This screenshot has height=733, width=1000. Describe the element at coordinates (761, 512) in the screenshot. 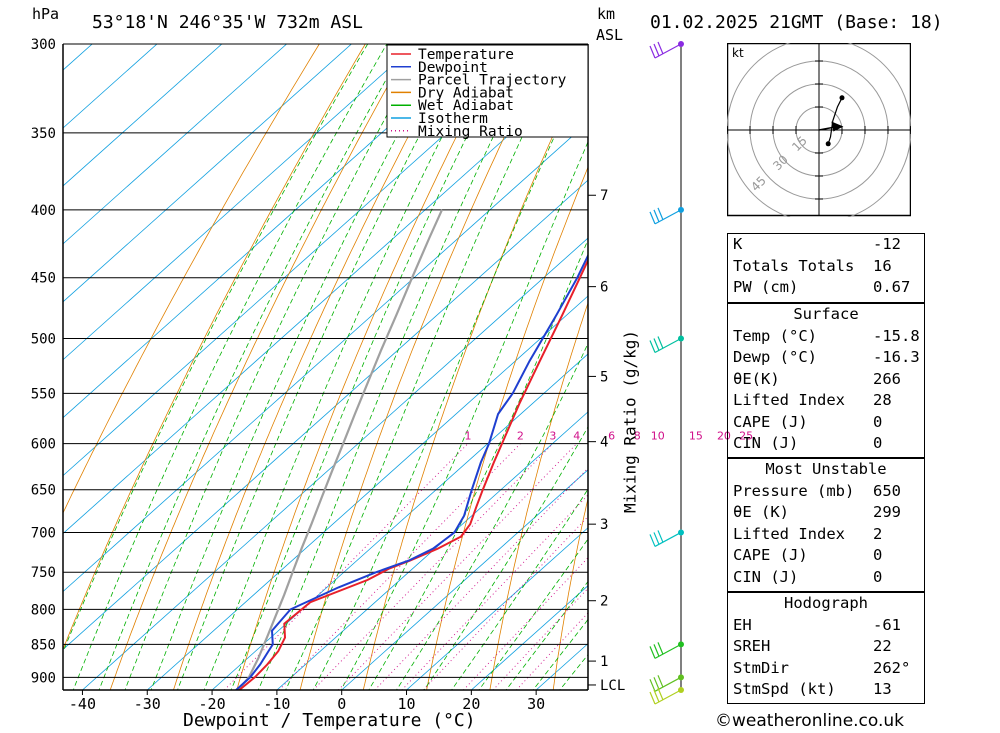

I see `table-key: θE (K)` at that location.